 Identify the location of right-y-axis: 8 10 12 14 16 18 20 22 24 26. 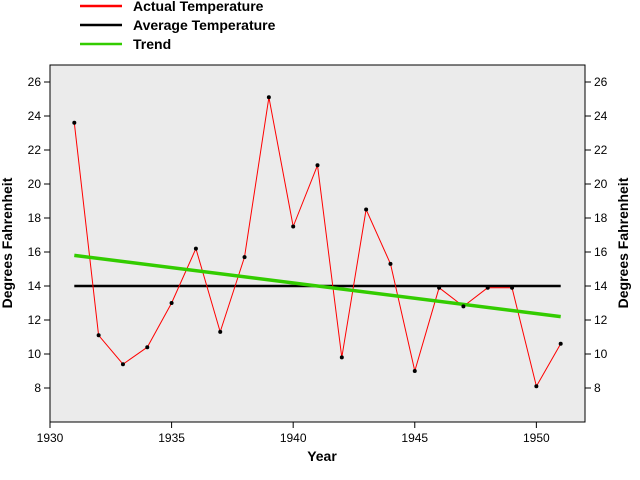
(596, 235).